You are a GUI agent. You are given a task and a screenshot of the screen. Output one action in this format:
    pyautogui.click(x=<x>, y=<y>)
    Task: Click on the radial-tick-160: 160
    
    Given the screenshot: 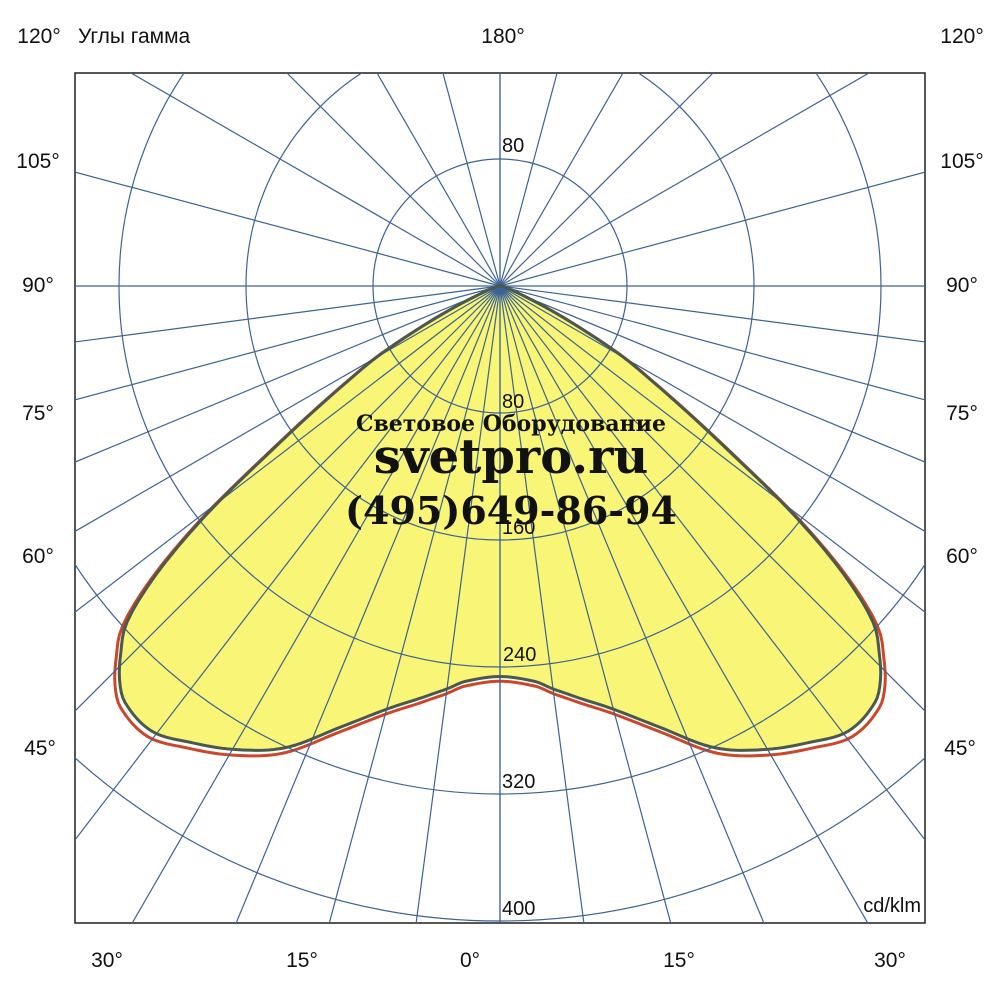 What is the action you would take?
    pyautogui.click(x=518, y=528)
    